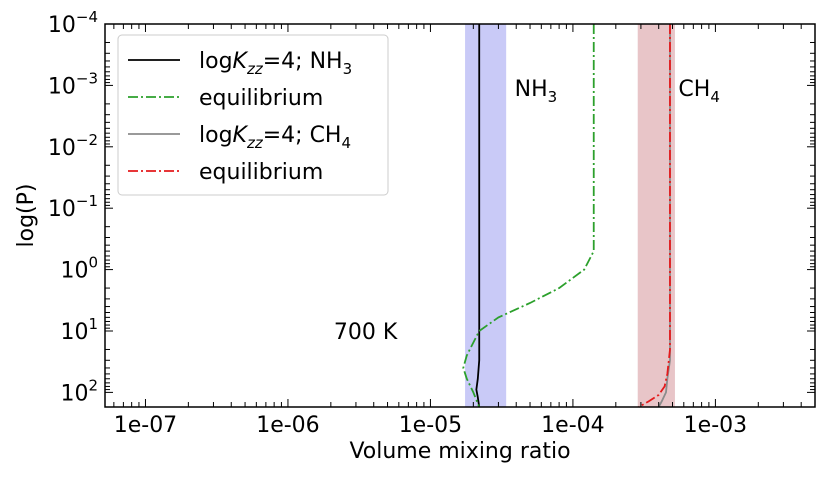 This screenshot has height=479, width=830. Describe the element at coordinates (79, 391) in the screenshot. I see `y-tick-label: 10²` at that location.